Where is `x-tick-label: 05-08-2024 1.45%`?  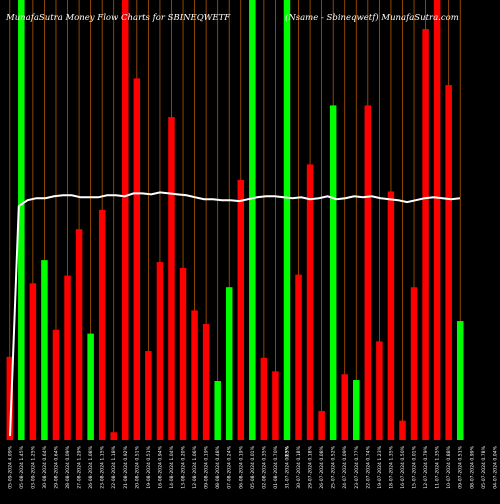 x-tick-label: 05-08-2024 1.45% is located at coordinates (22, 466).